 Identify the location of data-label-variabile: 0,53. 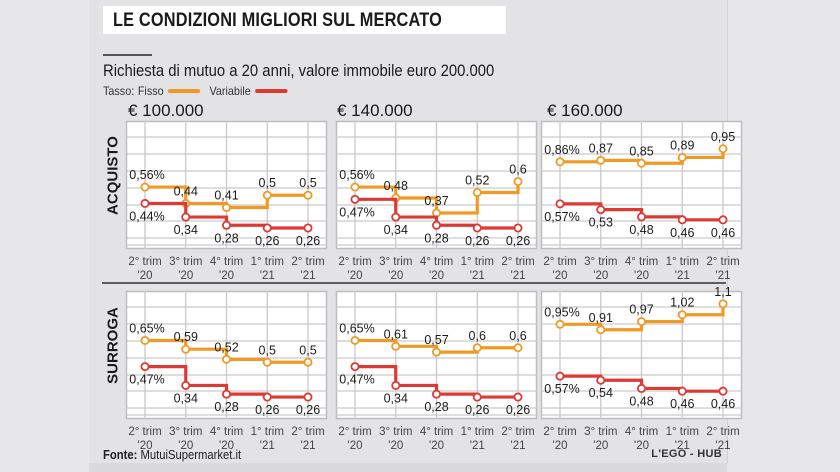
(601, 223).